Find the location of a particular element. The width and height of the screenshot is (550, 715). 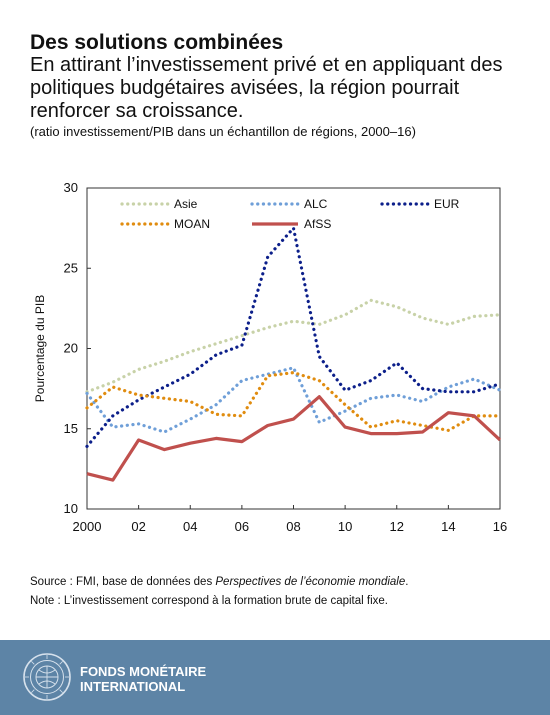

x-tick-label: 2000 is located at coordinates (87, 526).